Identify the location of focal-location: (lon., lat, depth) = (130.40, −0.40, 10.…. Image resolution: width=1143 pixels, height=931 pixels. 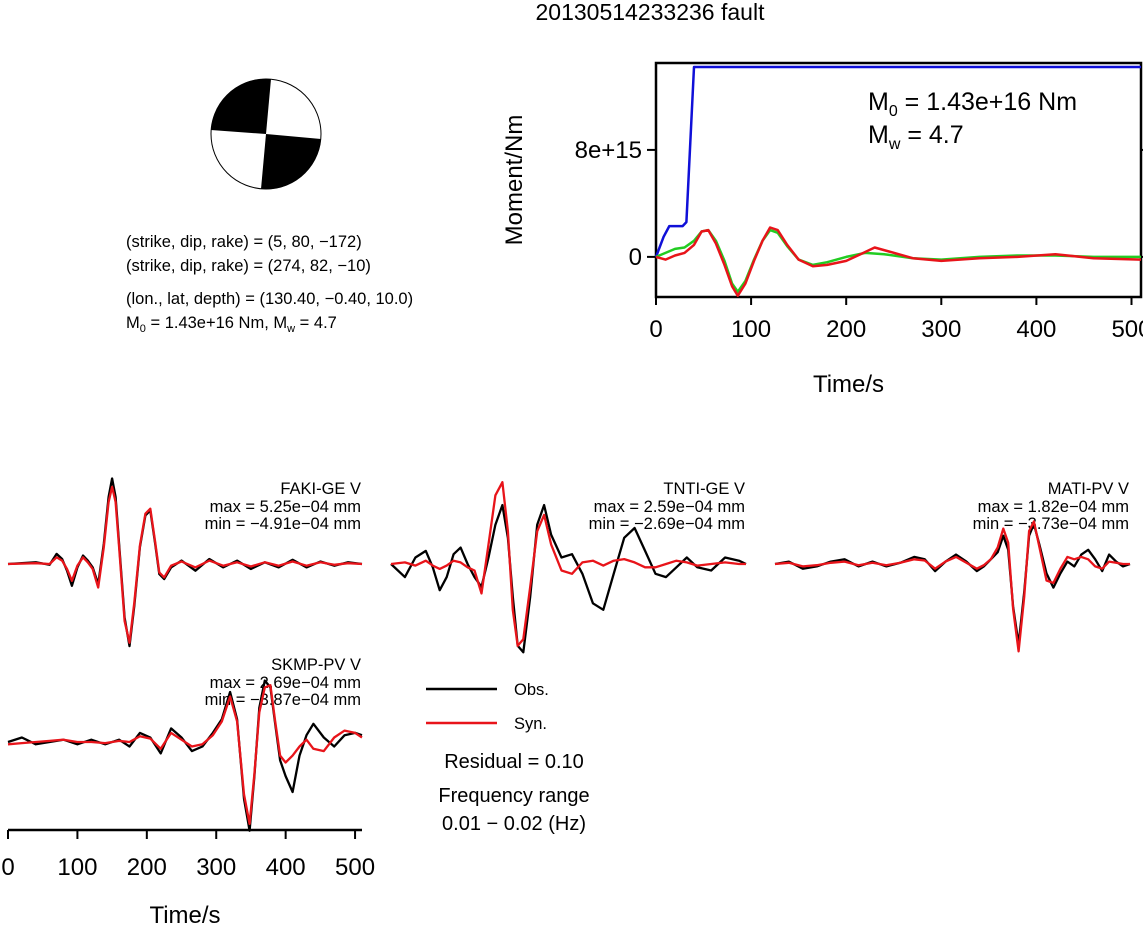
(269, 299).